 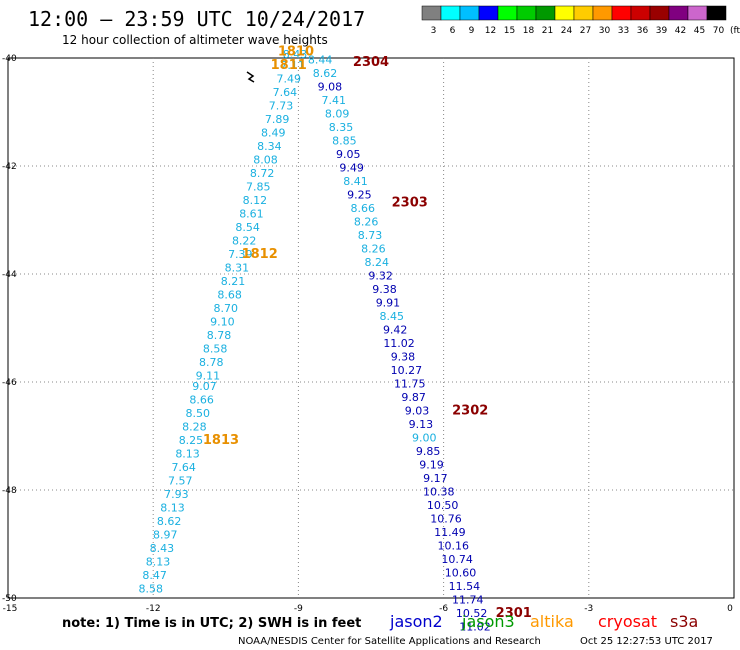 What do you see at coordinates (623, 31) in the screenshot?
I see `legend-label: 33` at bounding box center [623, 31].